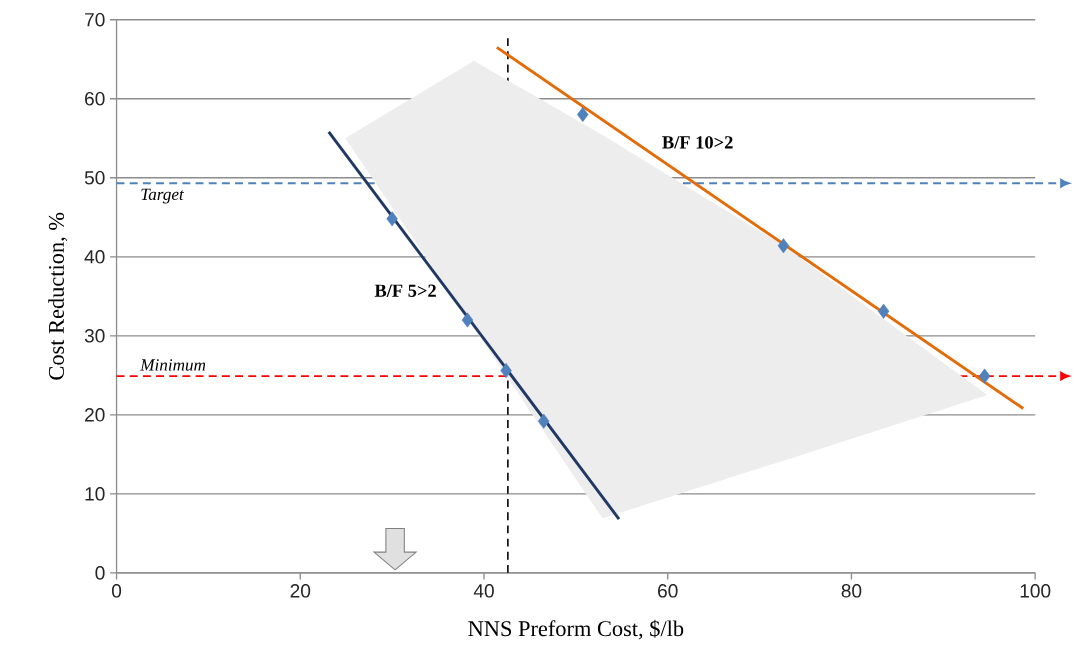  Describe the element at coordinates (405, 291) in the screenshot. I see `series-label: B/F 5>2` at that location.